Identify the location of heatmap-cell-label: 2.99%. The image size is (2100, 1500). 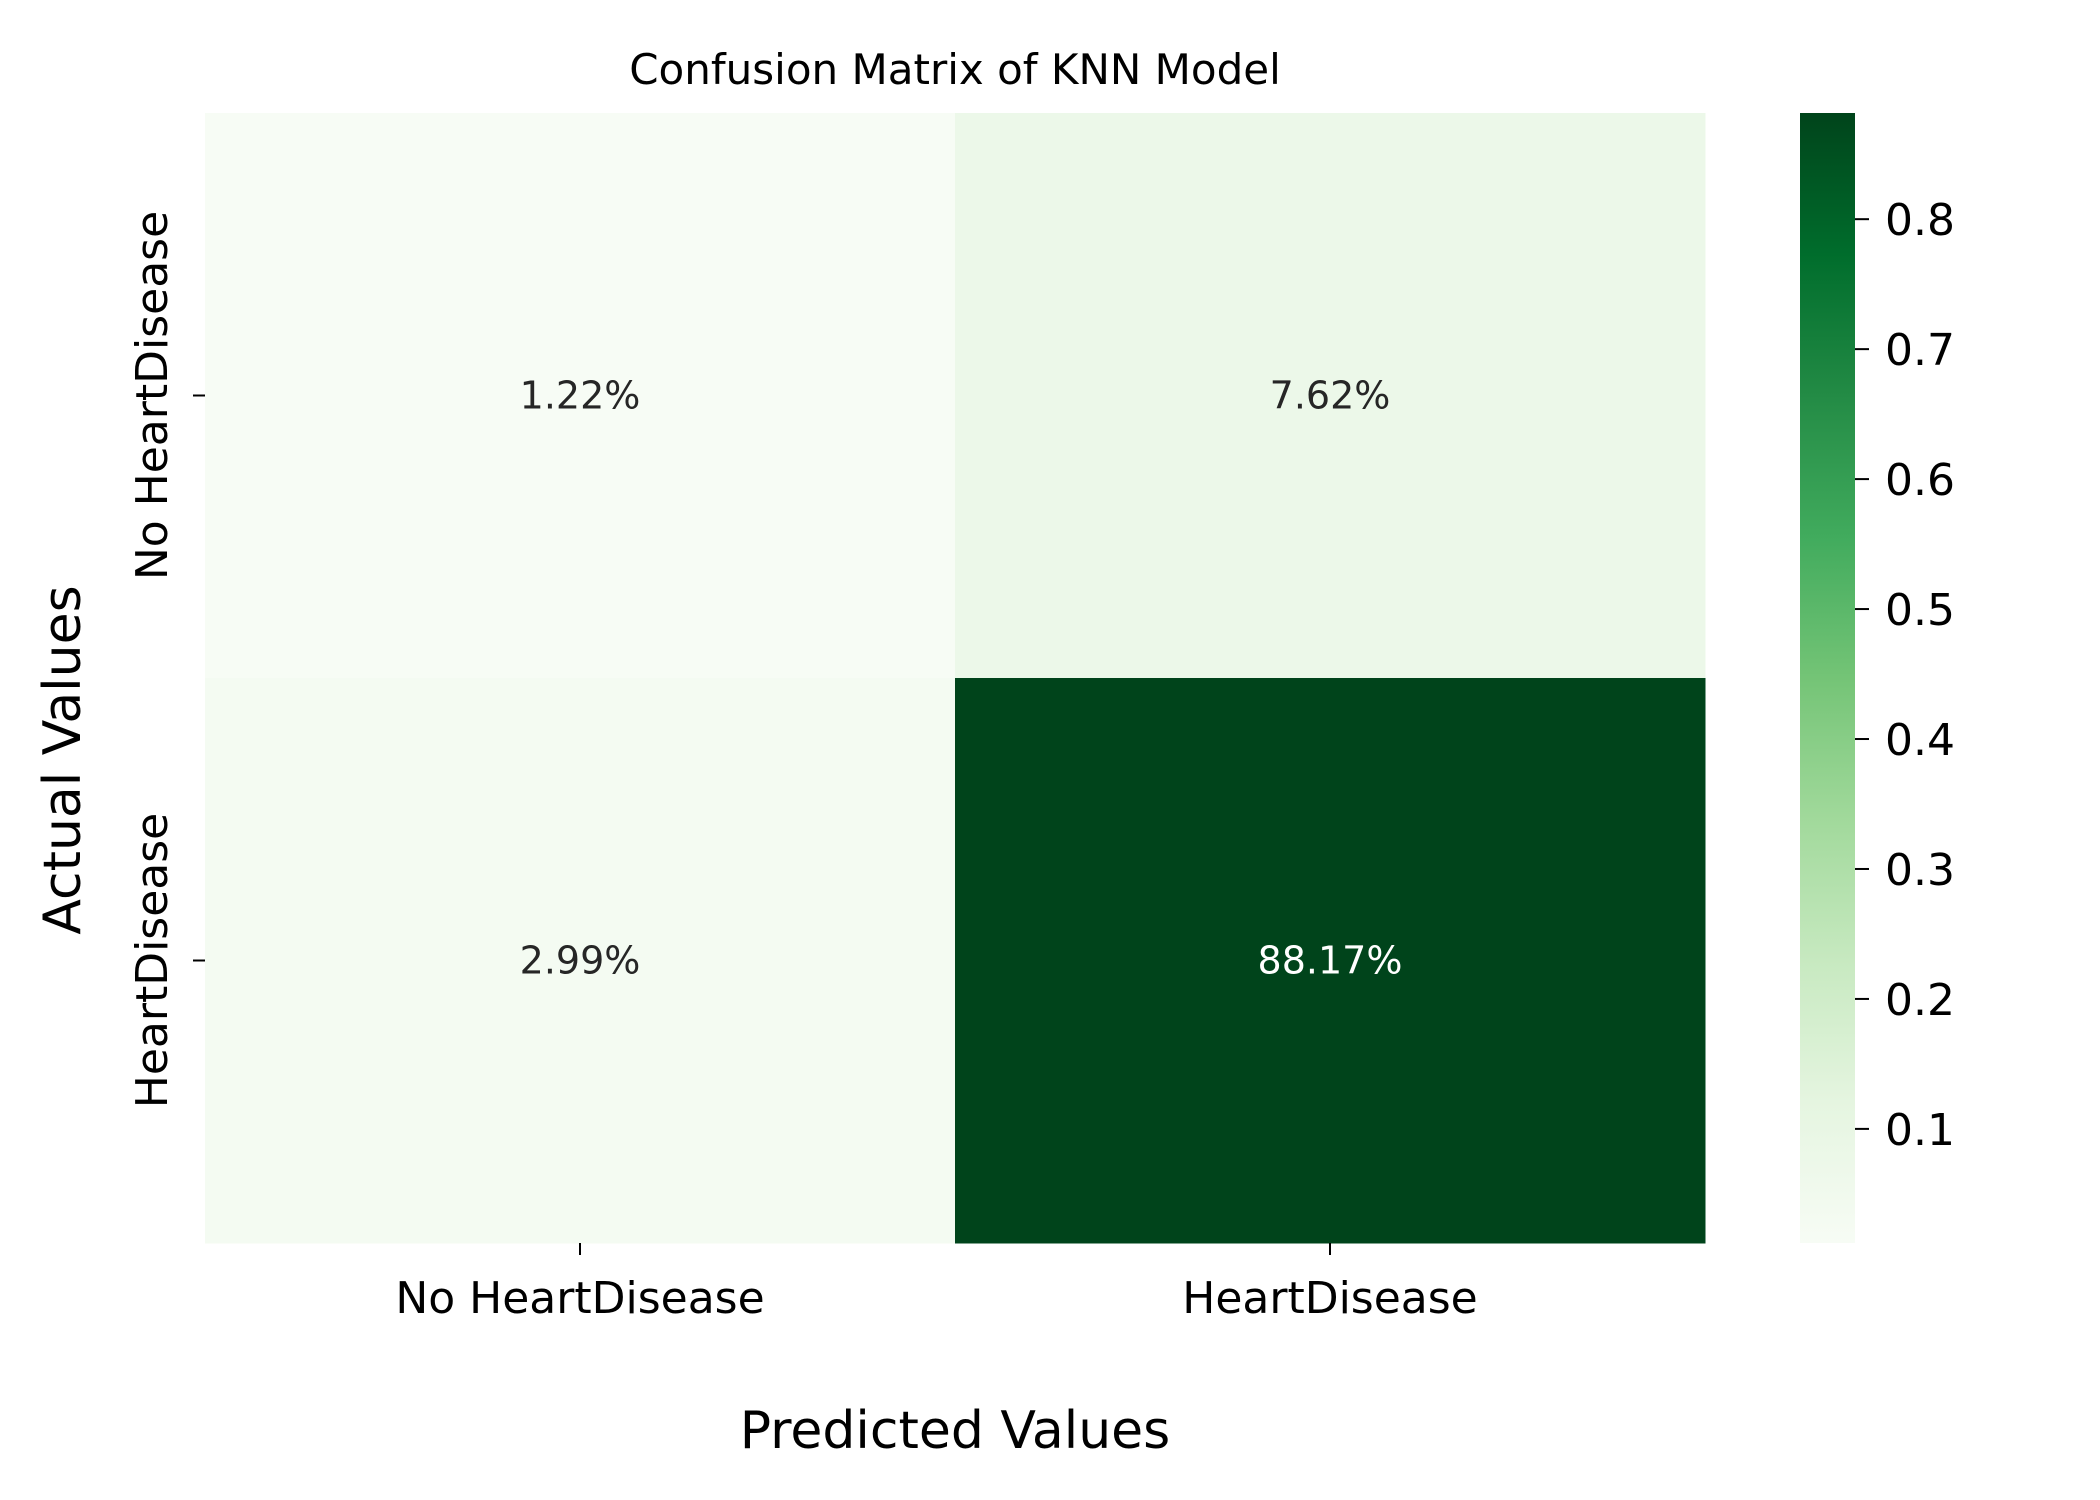
(580, 961).